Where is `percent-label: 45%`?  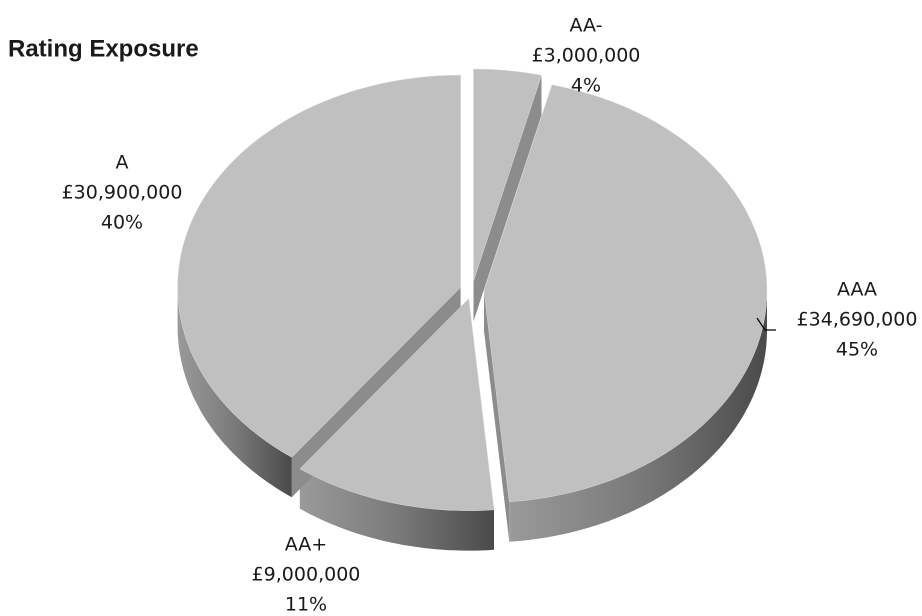
percent-label: 45% is located at coordinates (857, 350).